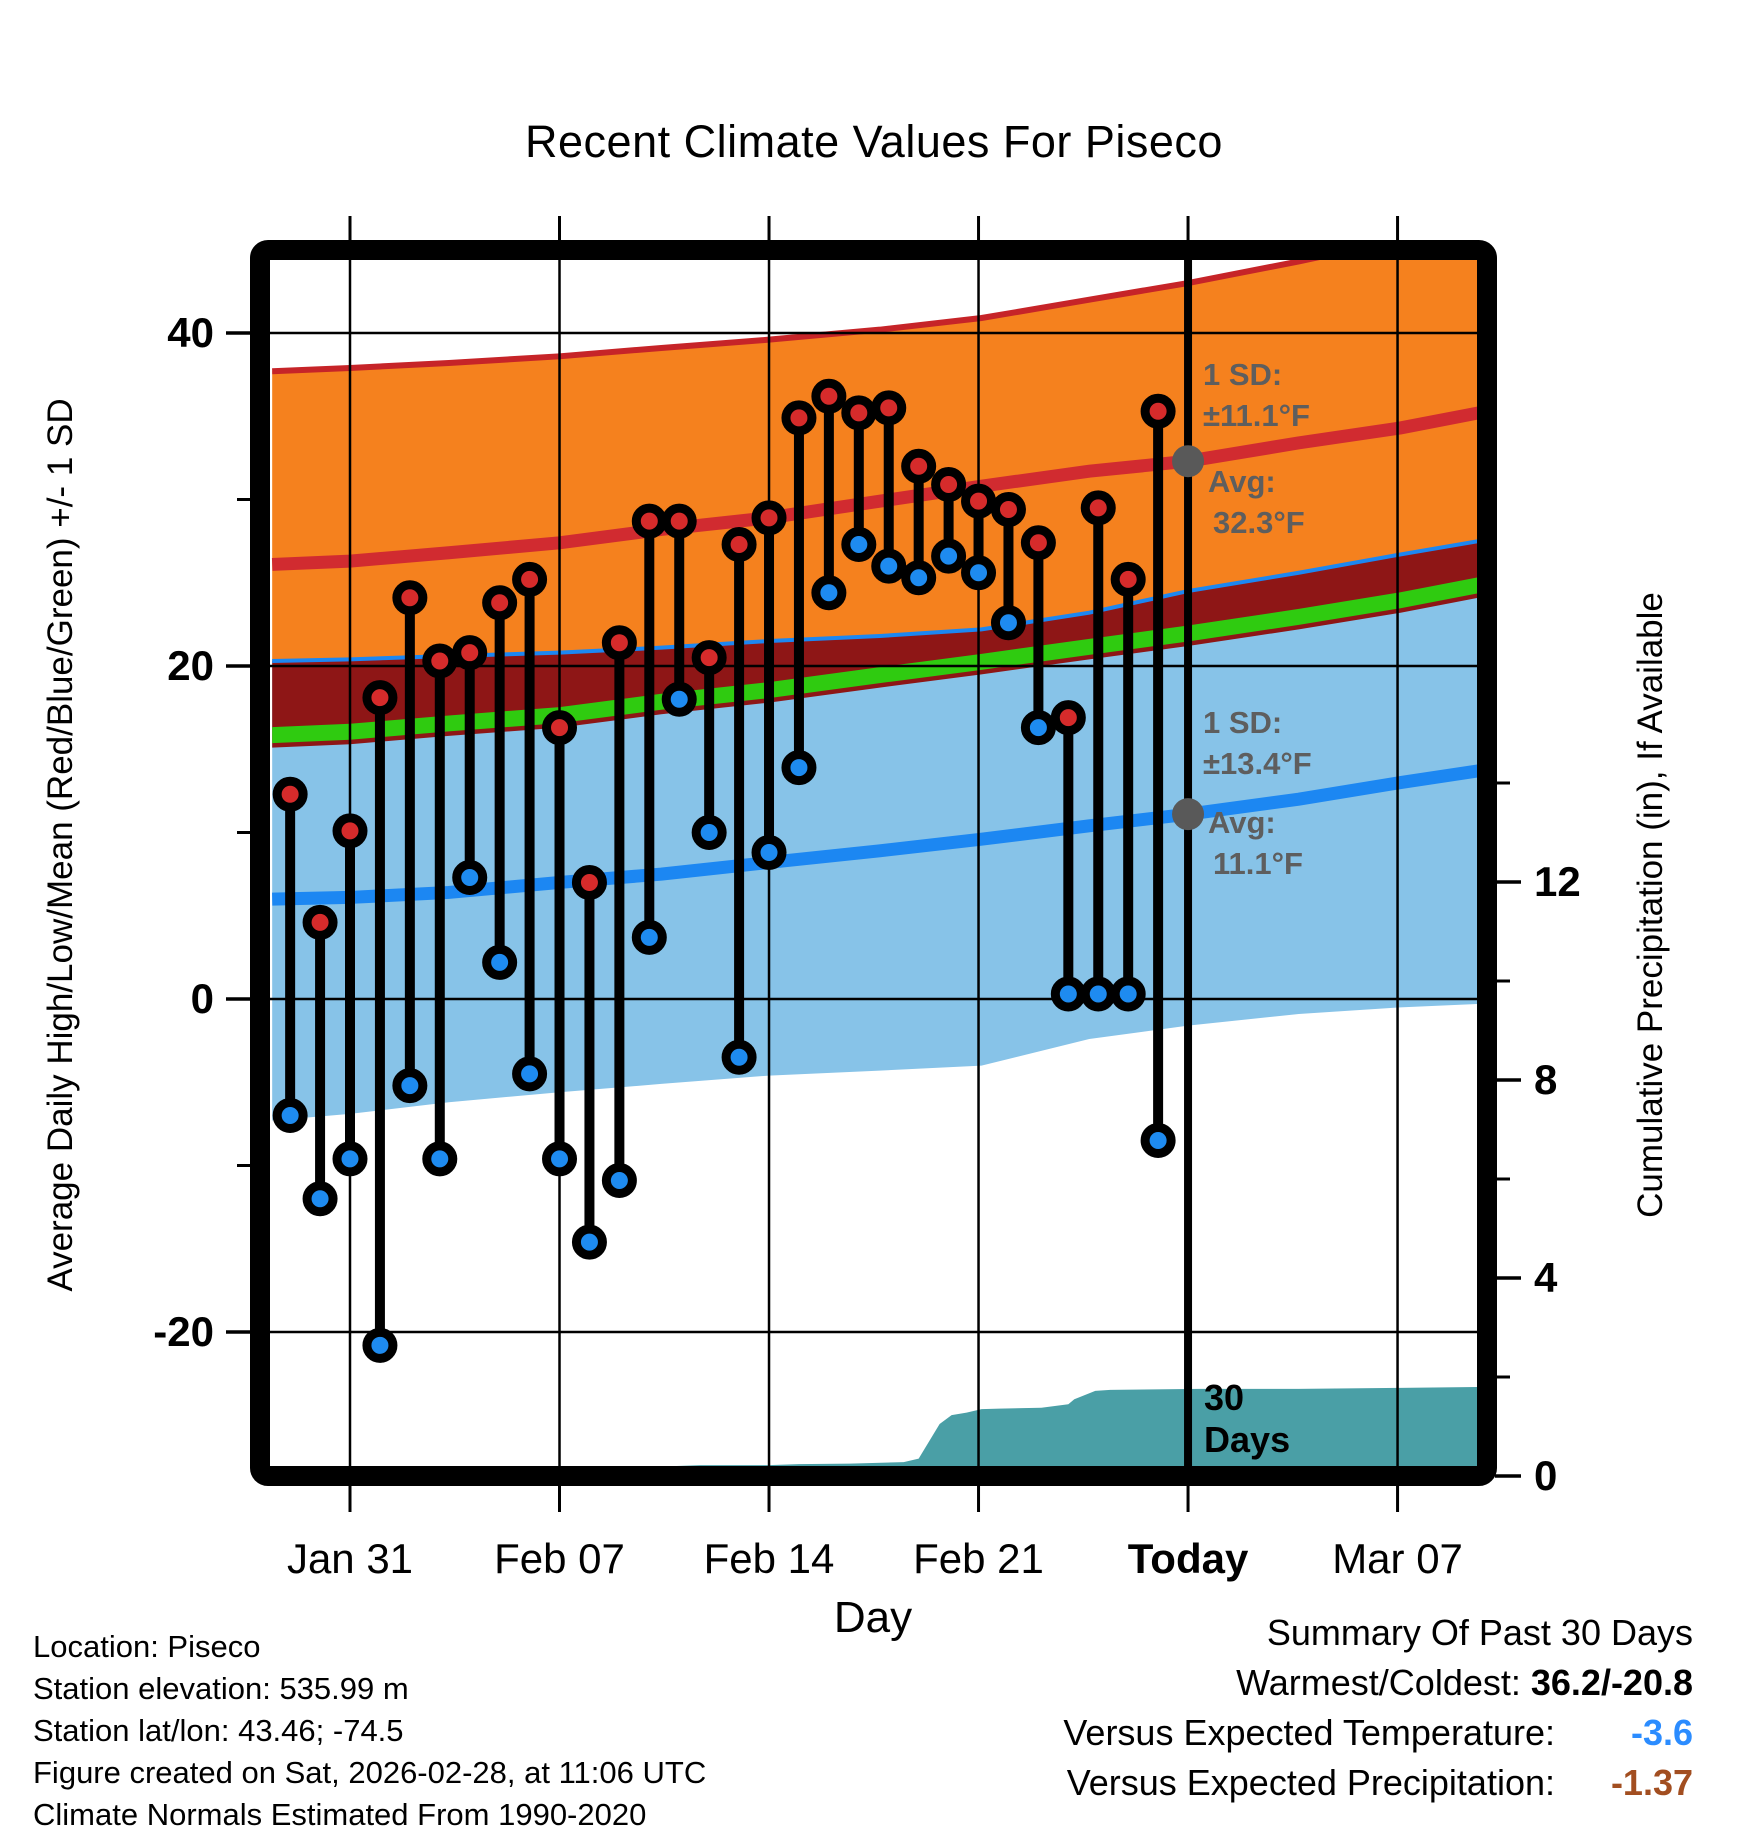 This screenshot has width=1748, height=1828. What do you see at coordinates (340, 1812) in the screenshot?
I see `normals-line: Climate Normals Estimated From 1990-2020` at bounding box center [340, 1812].